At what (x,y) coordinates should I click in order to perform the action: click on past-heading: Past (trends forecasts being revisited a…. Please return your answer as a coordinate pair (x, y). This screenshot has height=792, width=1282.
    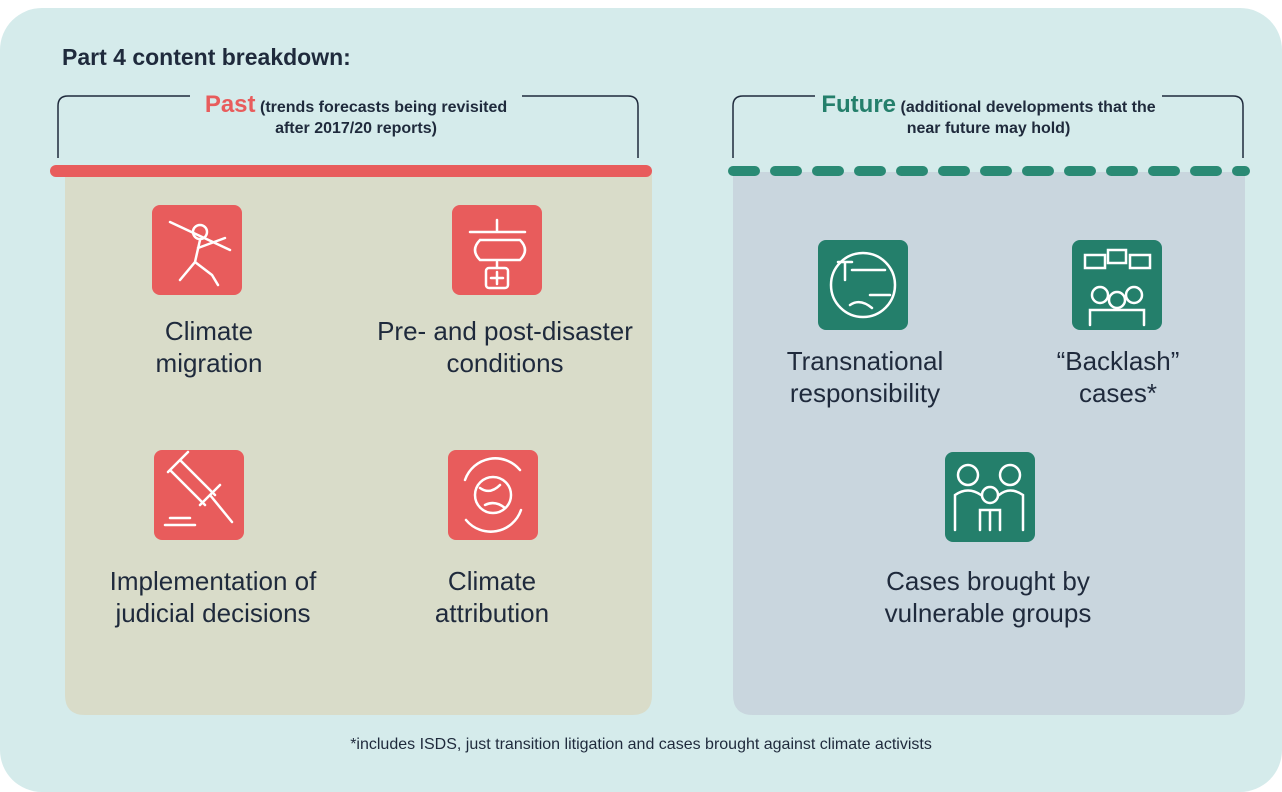
    Looking at the image, I should click on (356, 115).